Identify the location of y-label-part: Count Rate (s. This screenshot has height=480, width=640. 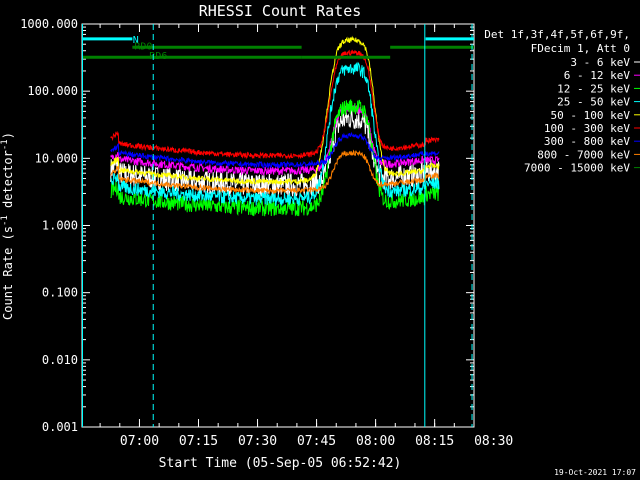
(8, 273).